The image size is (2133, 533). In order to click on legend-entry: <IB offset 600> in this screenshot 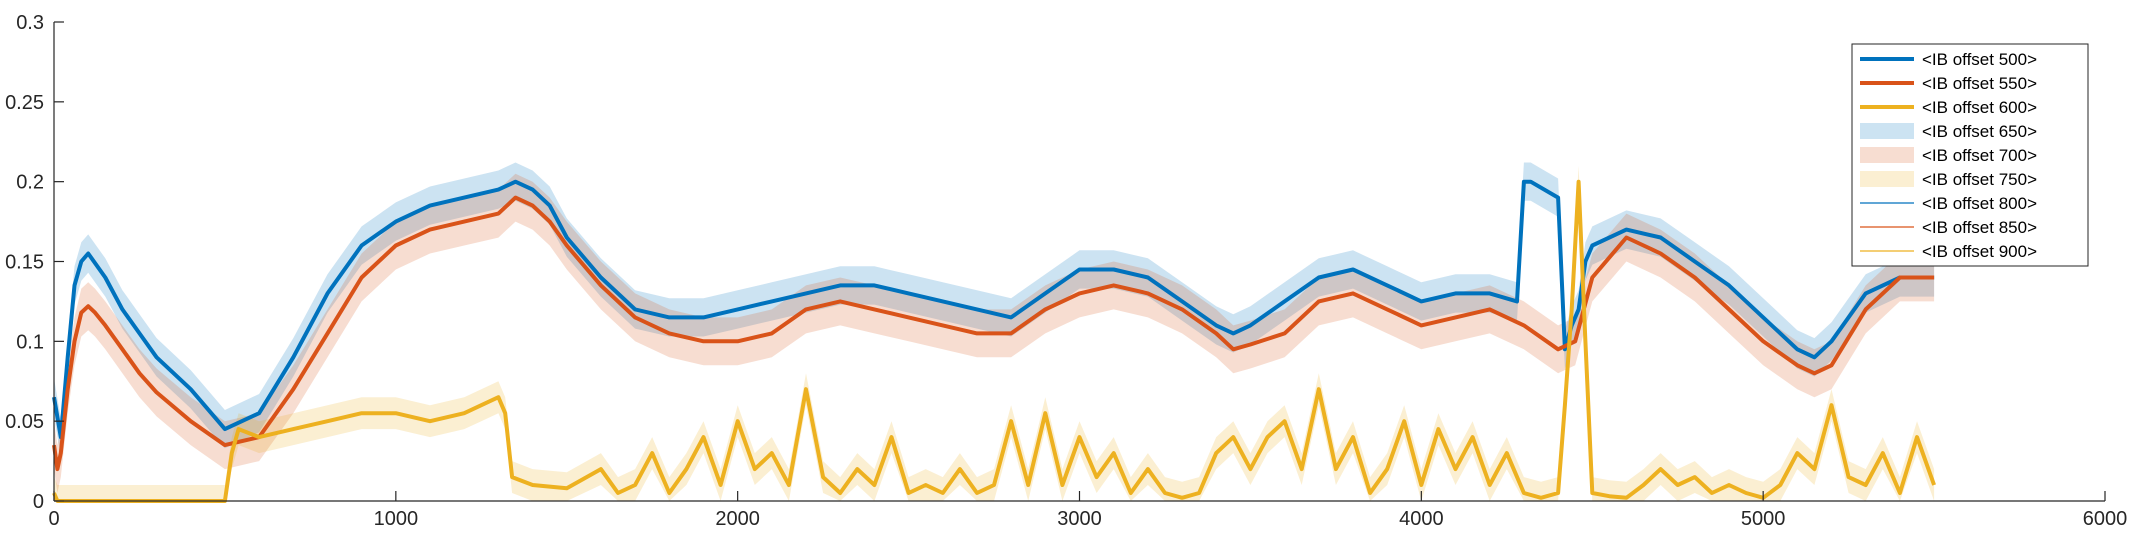, I will do `click(1948, 107)`.